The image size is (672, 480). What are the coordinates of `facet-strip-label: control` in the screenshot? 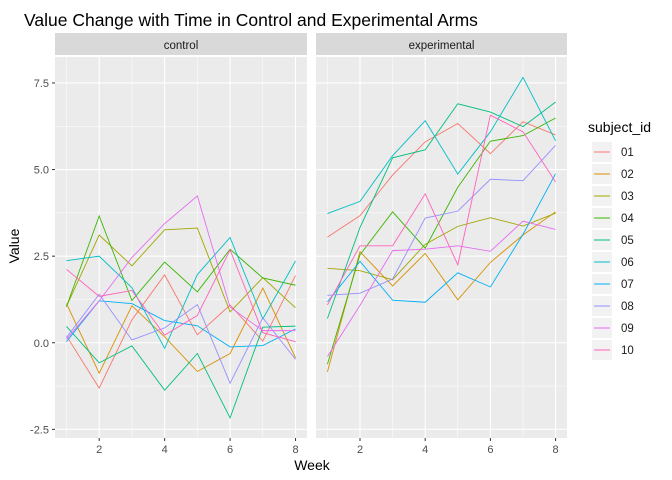 It's located at (181, 46).